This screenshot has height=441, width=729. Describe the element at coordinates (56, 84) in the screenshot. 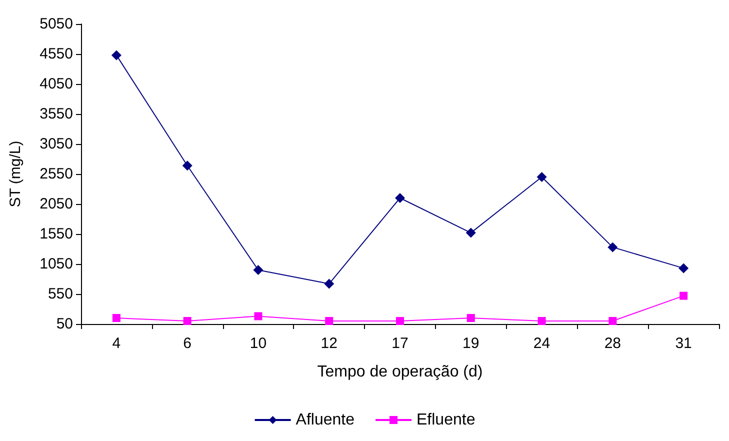

I see `y-tick-label: 4050` at that location.